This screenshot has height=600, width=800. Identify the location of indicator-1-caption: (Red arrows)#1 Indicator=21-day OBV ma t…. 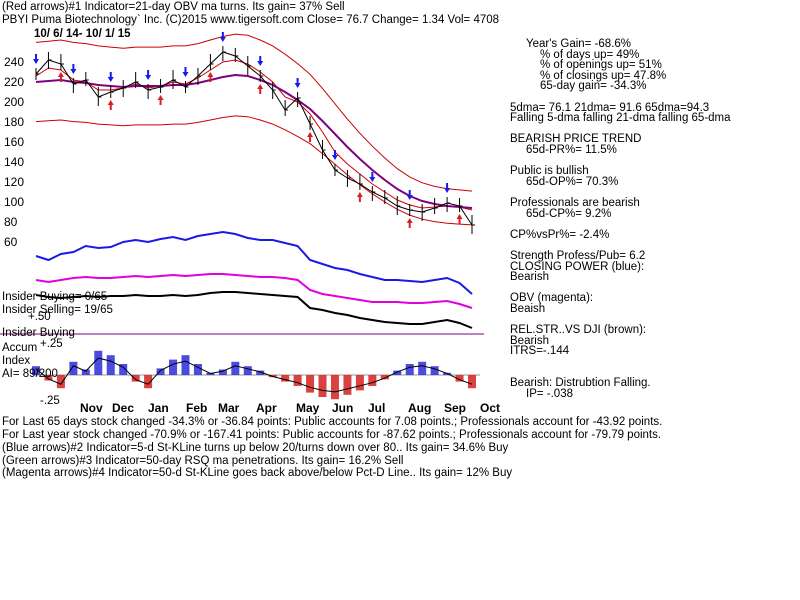
(173, 7).